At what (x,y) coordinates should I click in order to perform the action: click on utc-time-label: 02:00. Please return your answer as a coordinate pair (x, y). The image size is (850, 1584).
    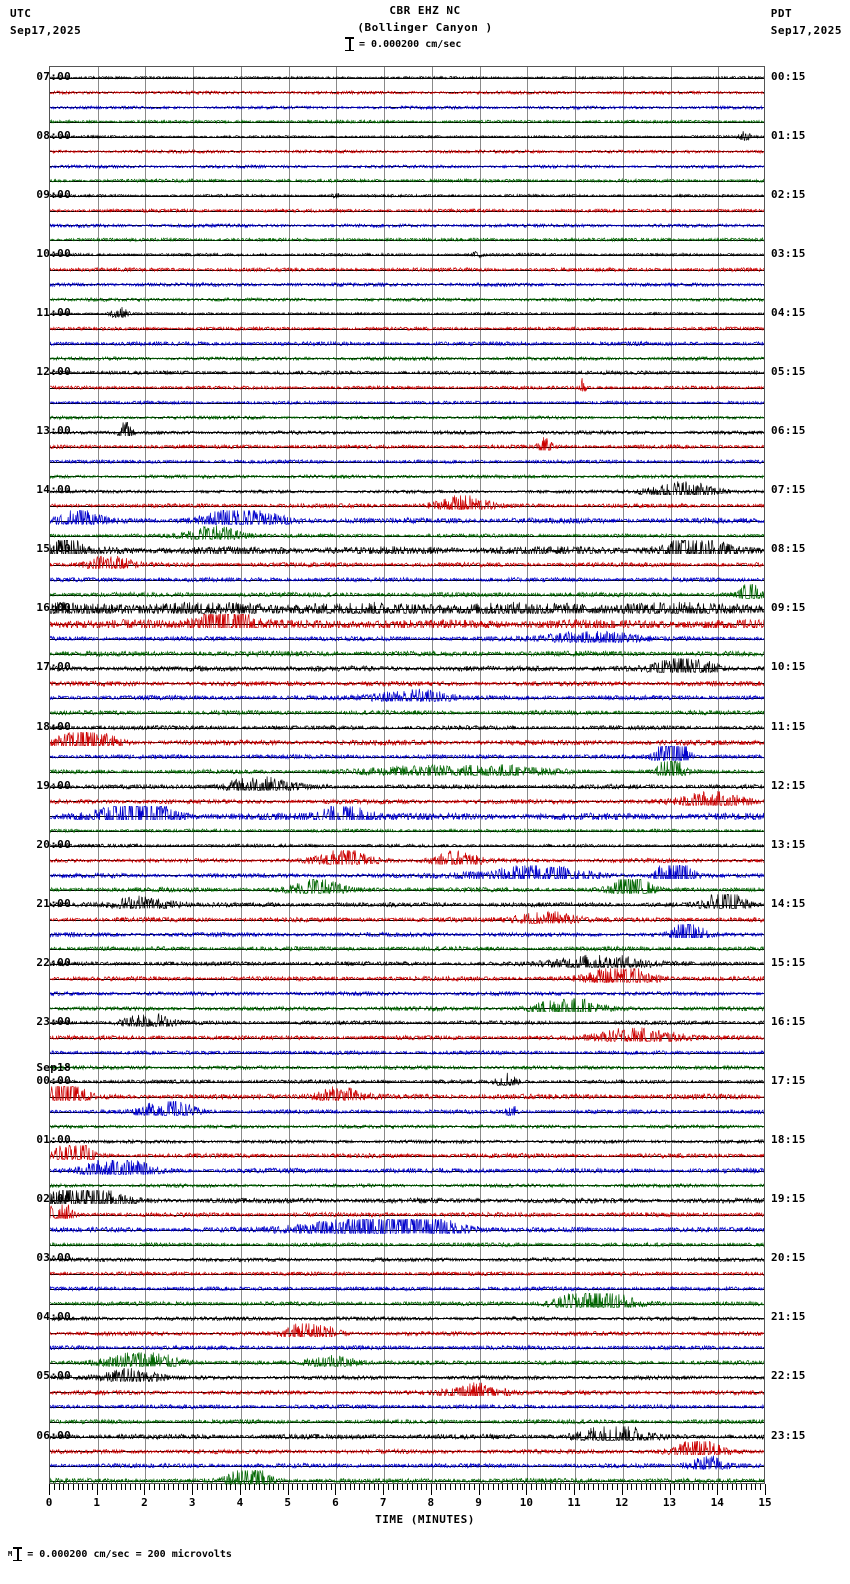
    Looking at the image, I should click on (53, 1199).